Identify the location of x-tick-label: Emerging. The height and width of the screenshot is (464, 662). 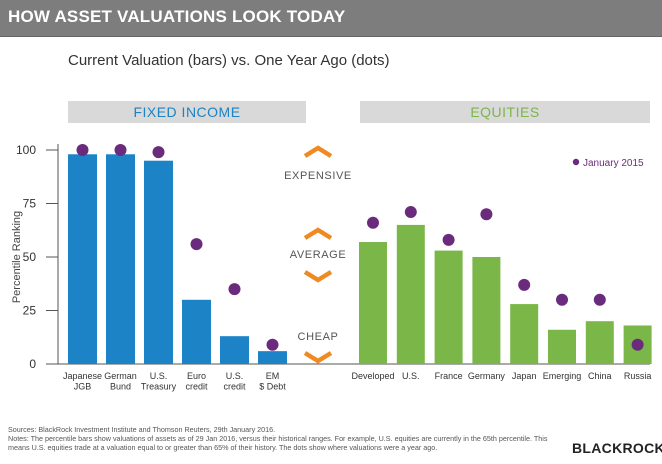
(562, 376).